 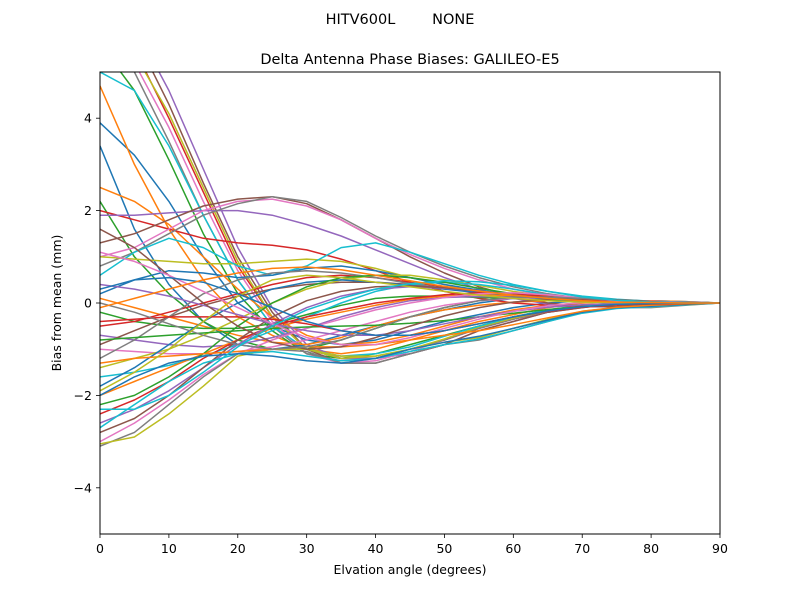 I want to click on x-tick-label: 40, so click(x=376, y=548).